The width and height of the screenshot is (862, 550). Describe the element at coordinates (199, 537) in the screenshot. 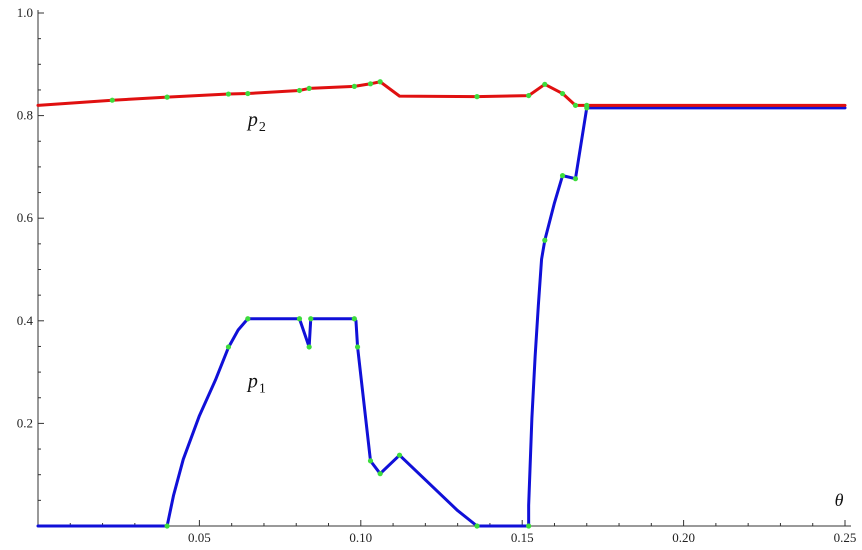

I see `x-tick-label: 0.05` at that location.